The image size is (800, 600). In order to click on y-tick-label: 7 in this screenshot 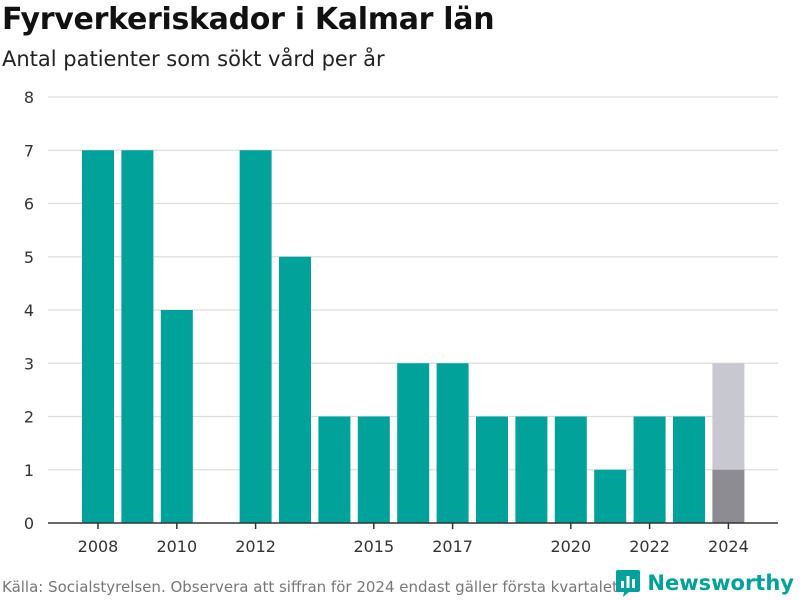, I will do `click(29, 150)`.